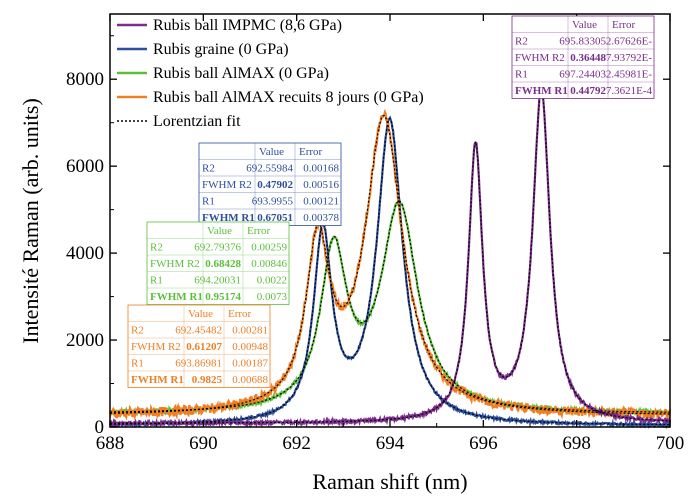 This screenshot has width=688, height=497. Describe the element at coordinates (198, 331) in the screenshot. I see `fit-table-value: 692.45482` at that location.